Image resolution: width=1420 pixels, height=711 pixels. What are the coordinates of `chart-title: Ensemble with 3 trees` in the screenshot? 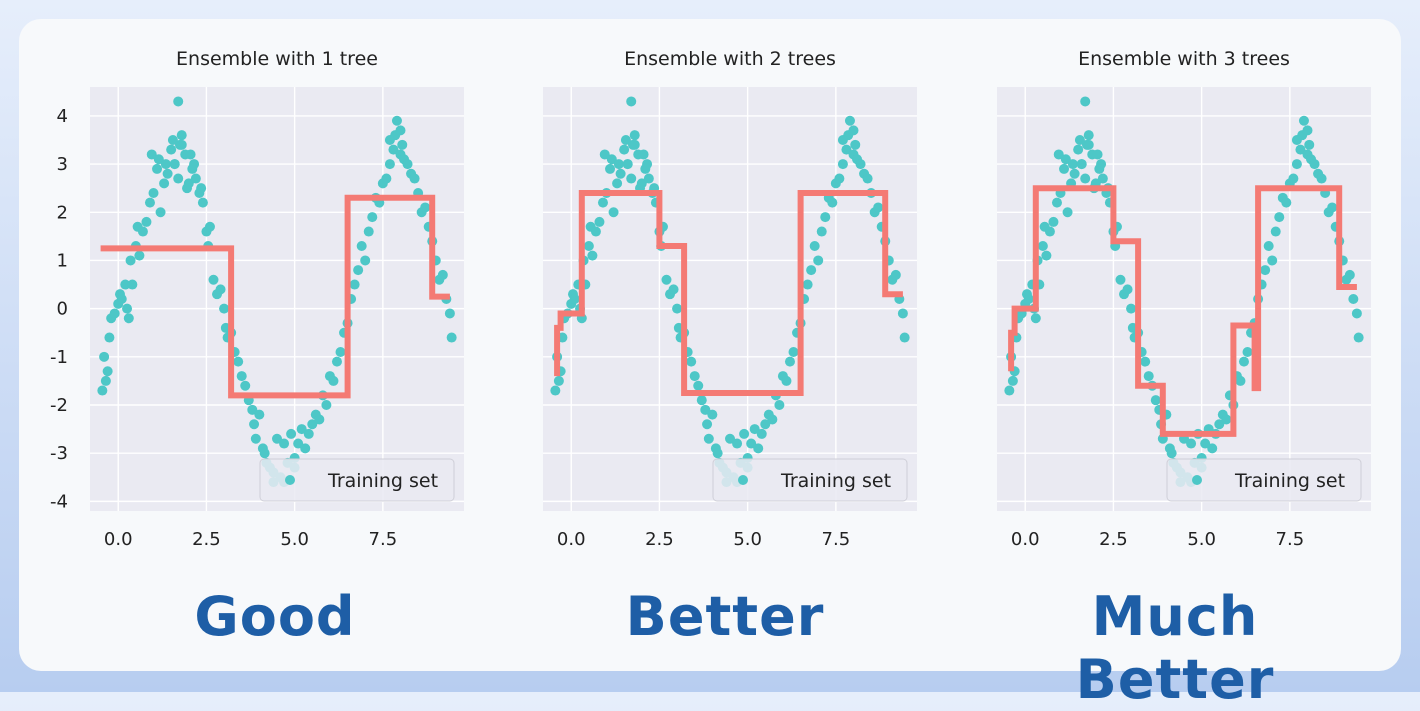 It's located at (1184, 59).